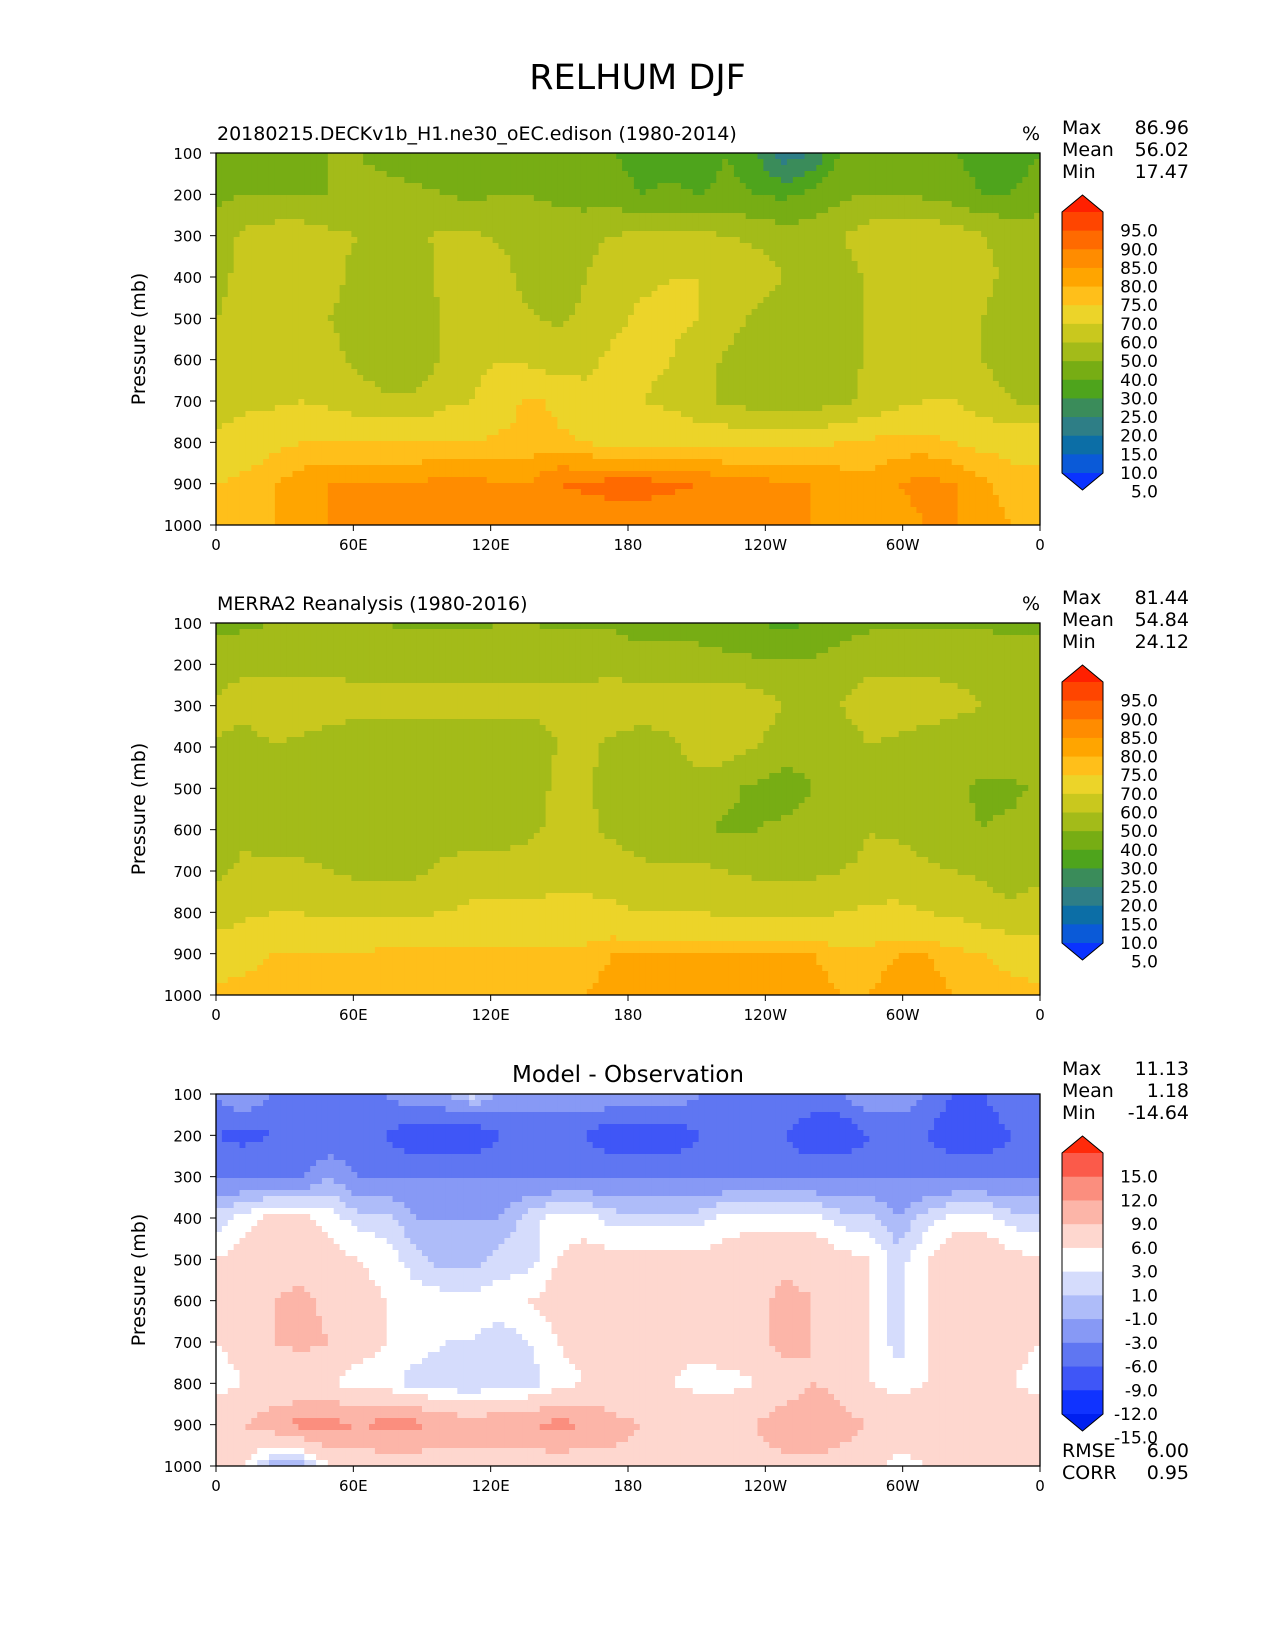 This screenshot has width=1275, height=1650. What do you see at coordinates (1168, 1451) in the screenshot?
I see `stat-rmse-value: 6.00` at bounding box center [1168, 1451].